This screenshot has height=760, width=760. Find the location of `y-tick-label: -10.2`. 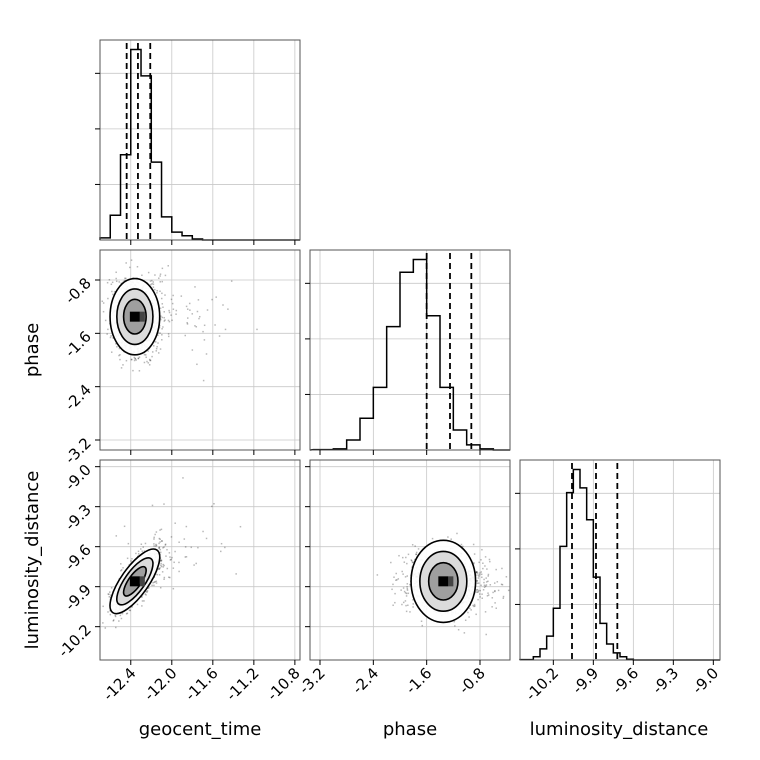

y-tick-label: -10.2 is located at coordinates (75, 641).